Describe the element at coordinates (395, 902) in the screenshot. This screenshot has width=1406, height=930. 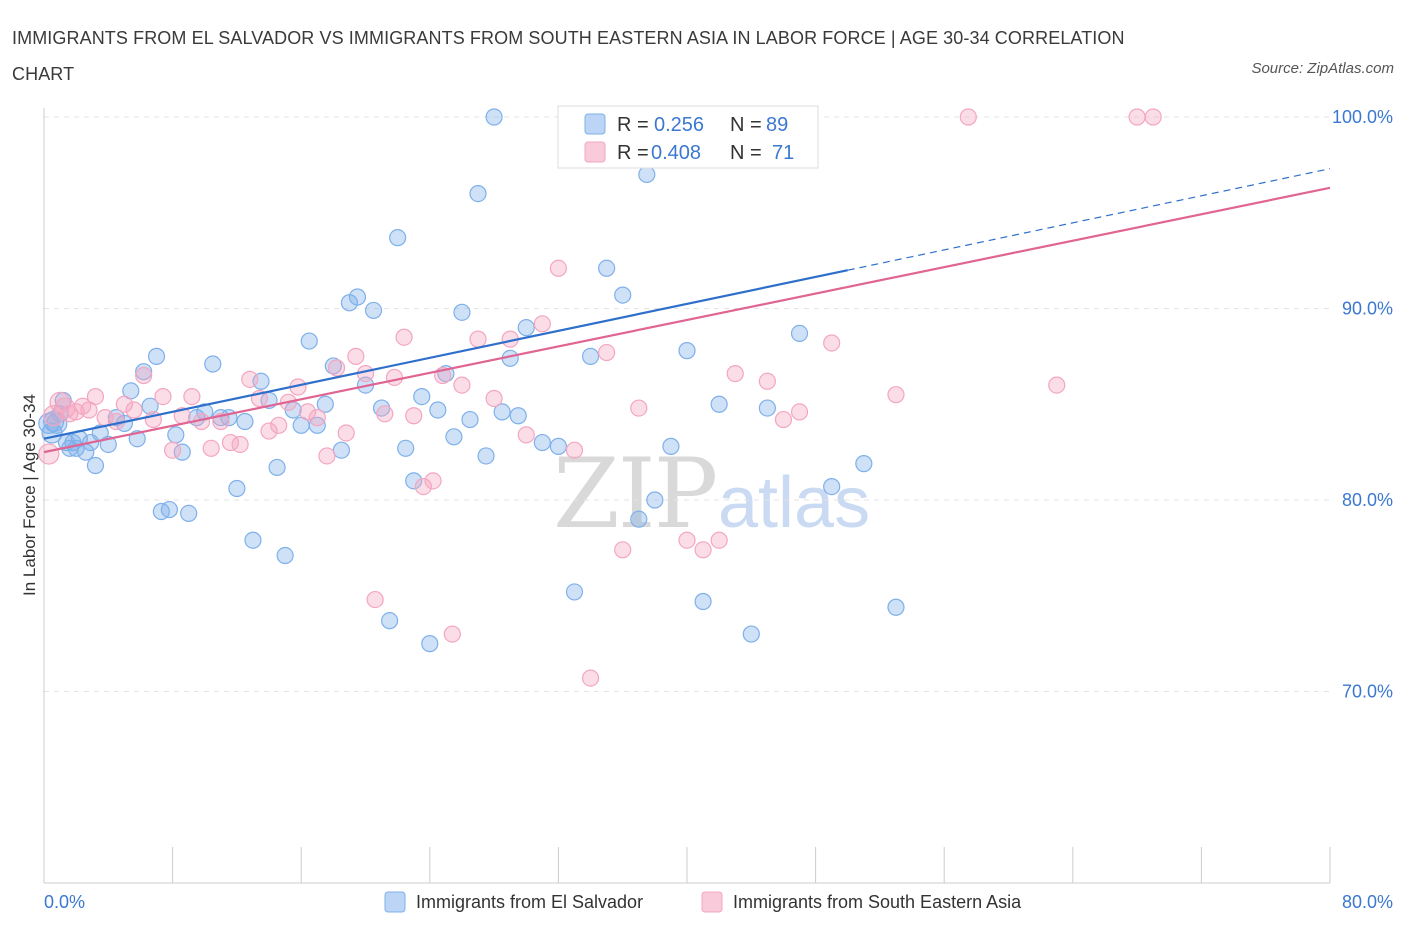
I see `series-swatch-el-salvador` at that location.